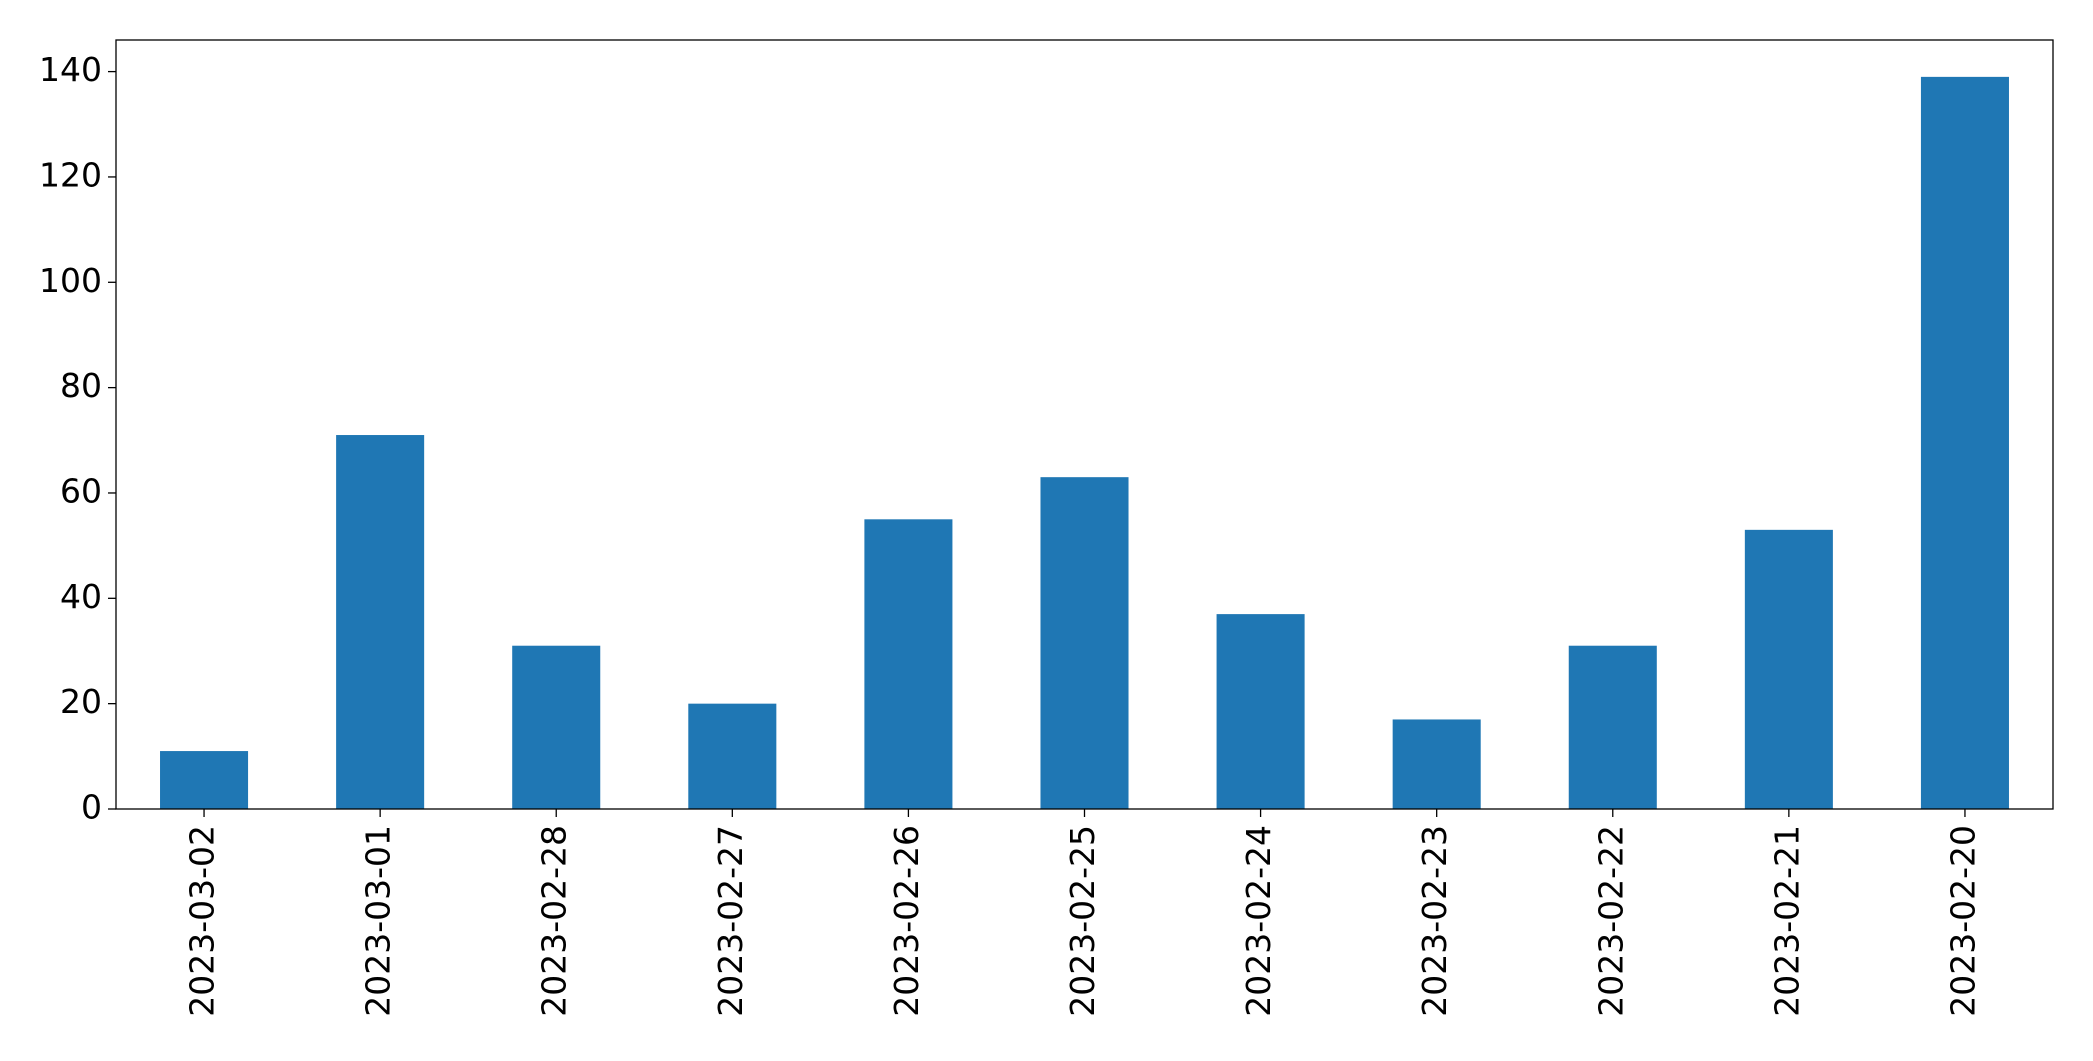 The width and height of the screenshot is (2093, 1061). I want to click on x-tick-label: 2023-02-24, so click(1258, 921).